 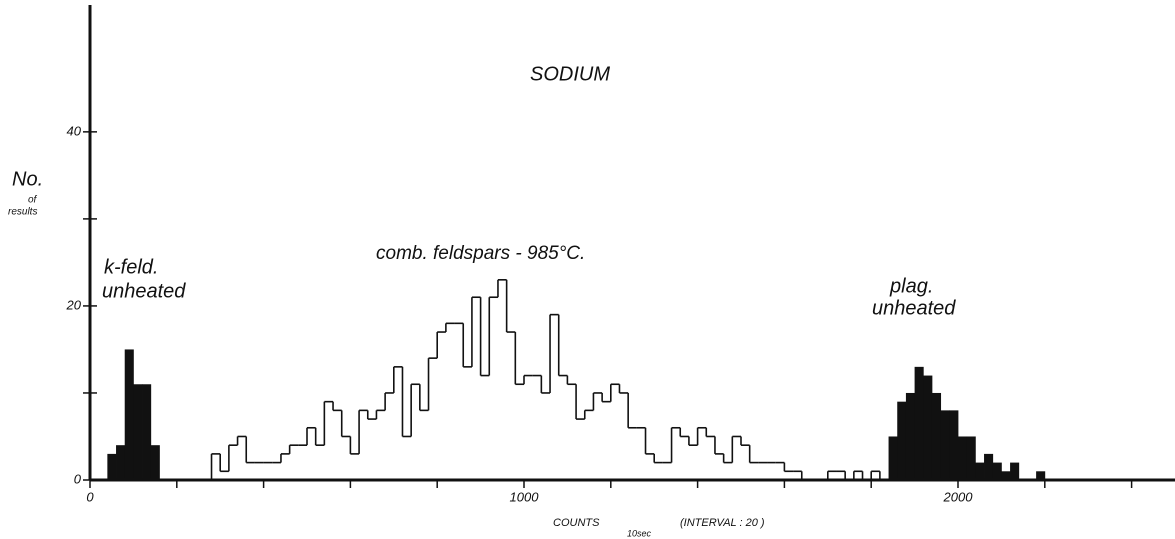 I want to click on x-tick-label: 1000, so click(x=525, y=496).